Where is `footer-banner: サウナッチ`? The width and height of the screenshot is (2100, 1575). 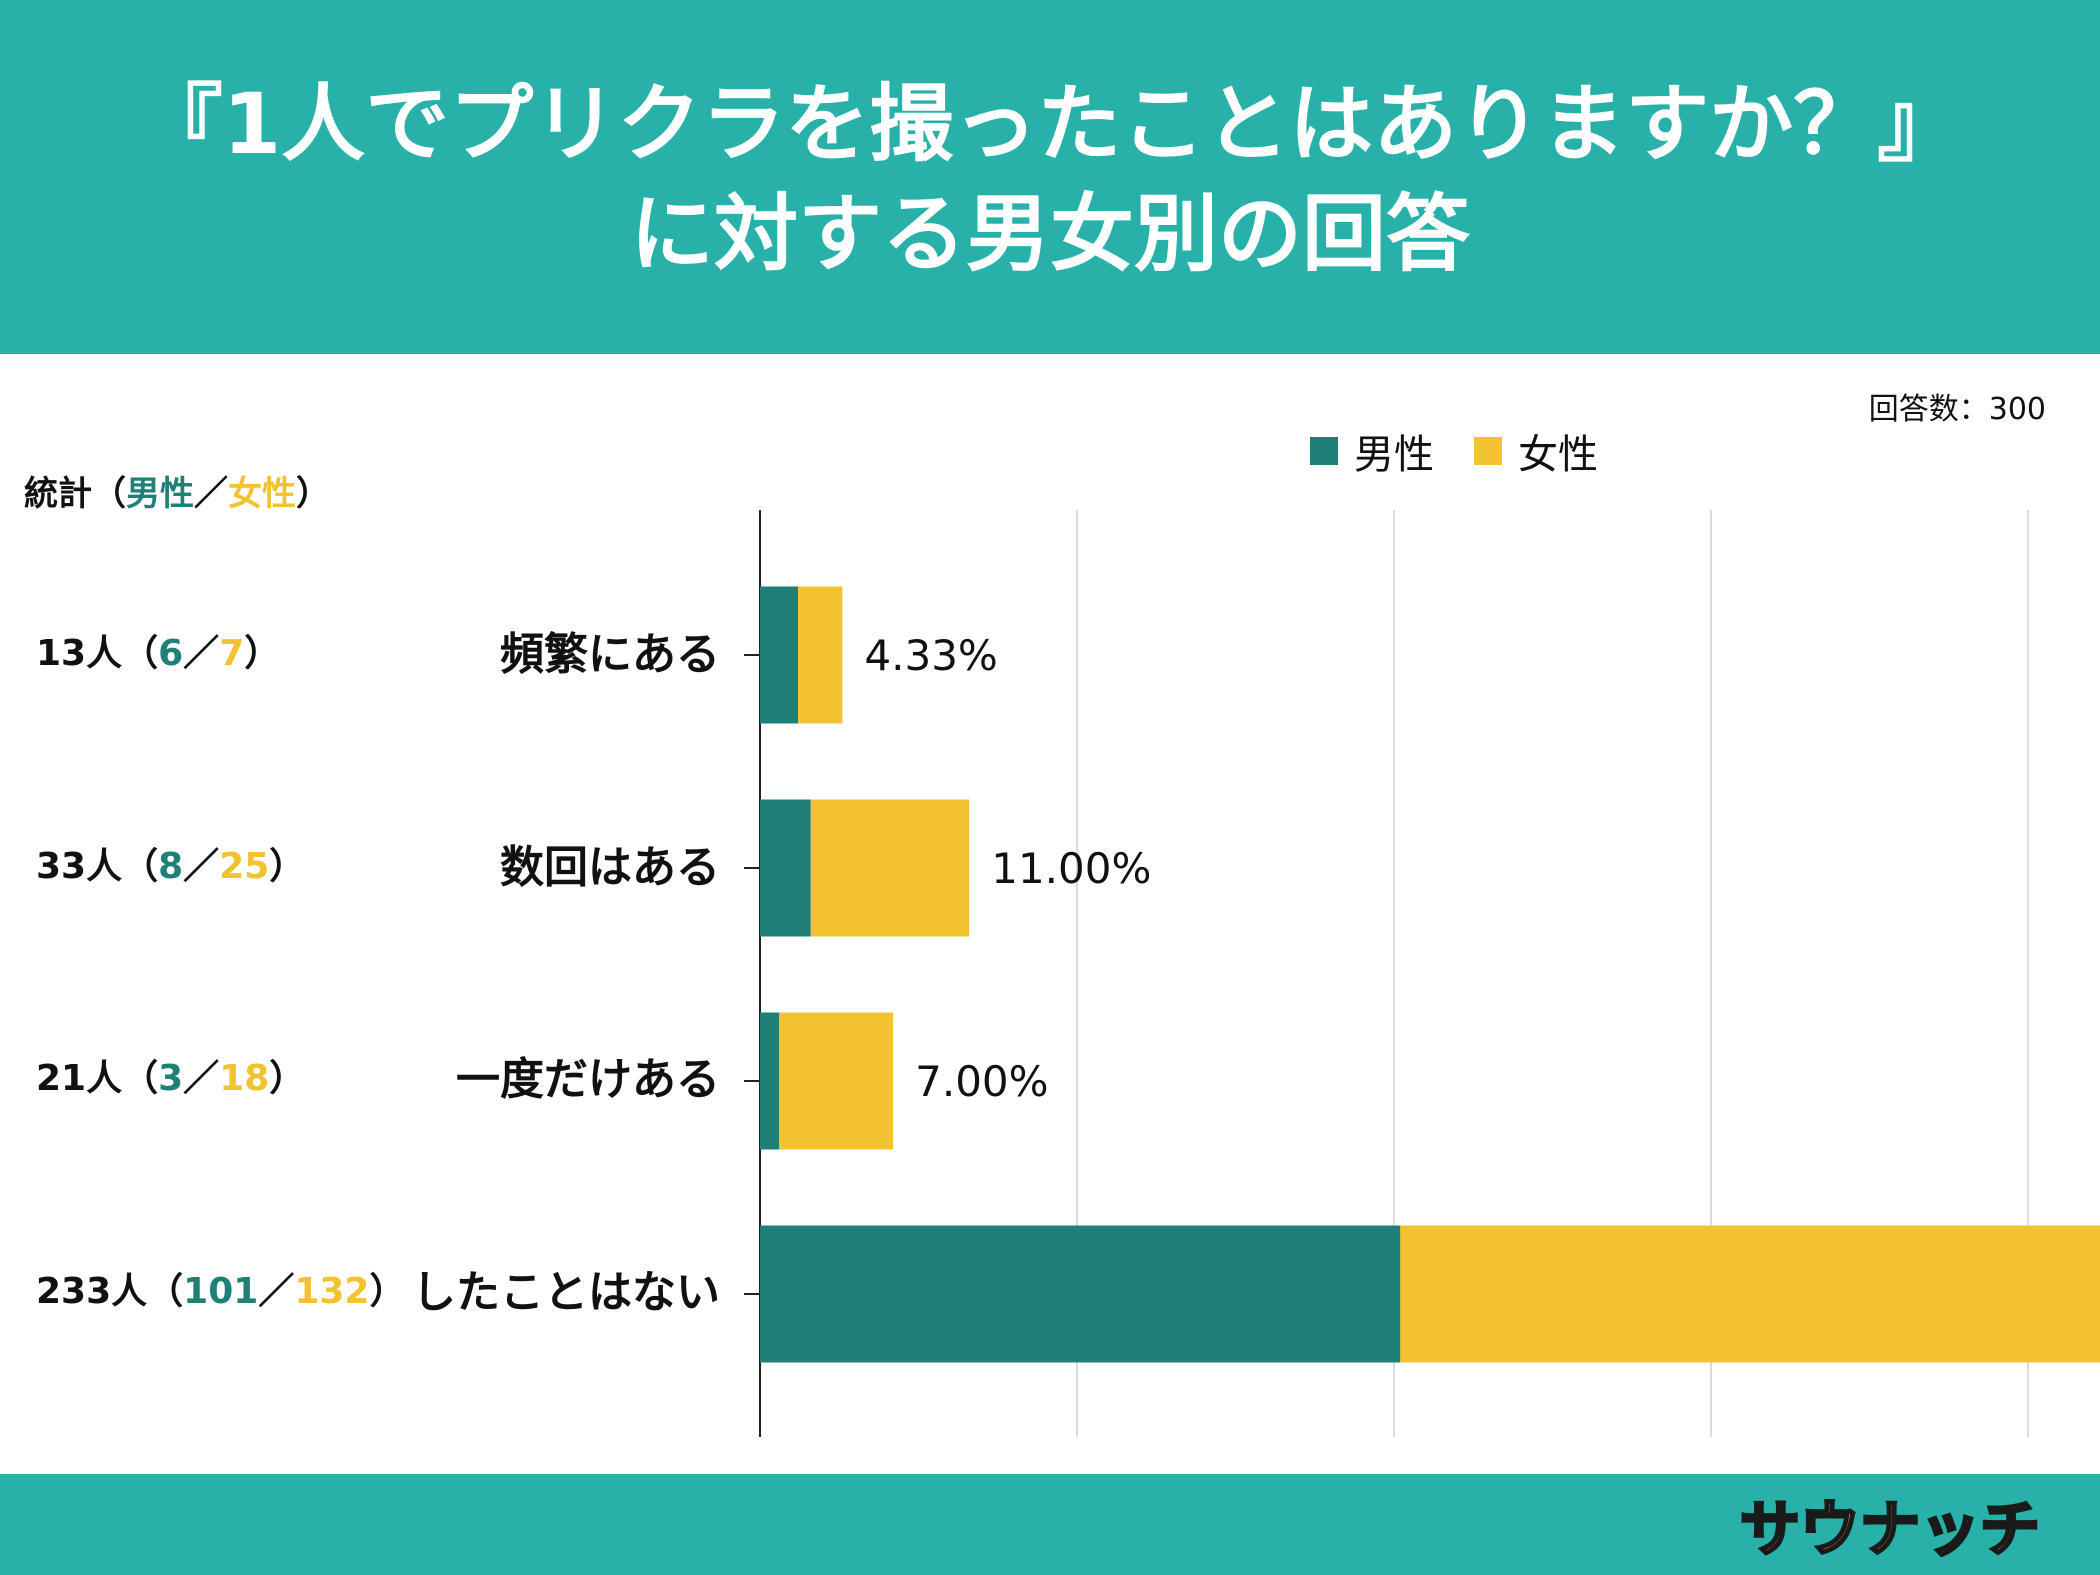 footer-banner: サウナッチ is located at coordinates (1050, 1524).